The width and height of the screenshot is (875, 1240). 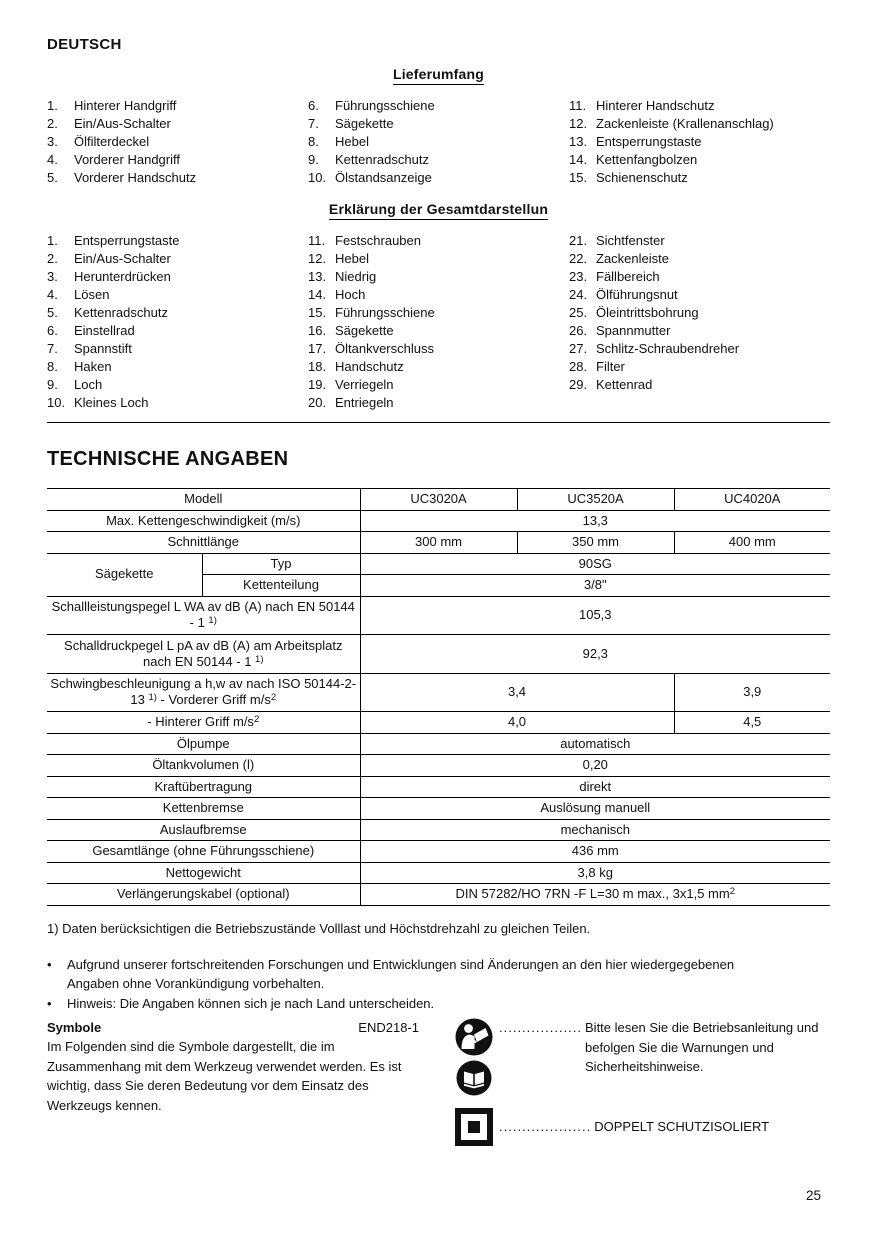 I want to click on double-insulation-icon, so click(x=474, y=1127).